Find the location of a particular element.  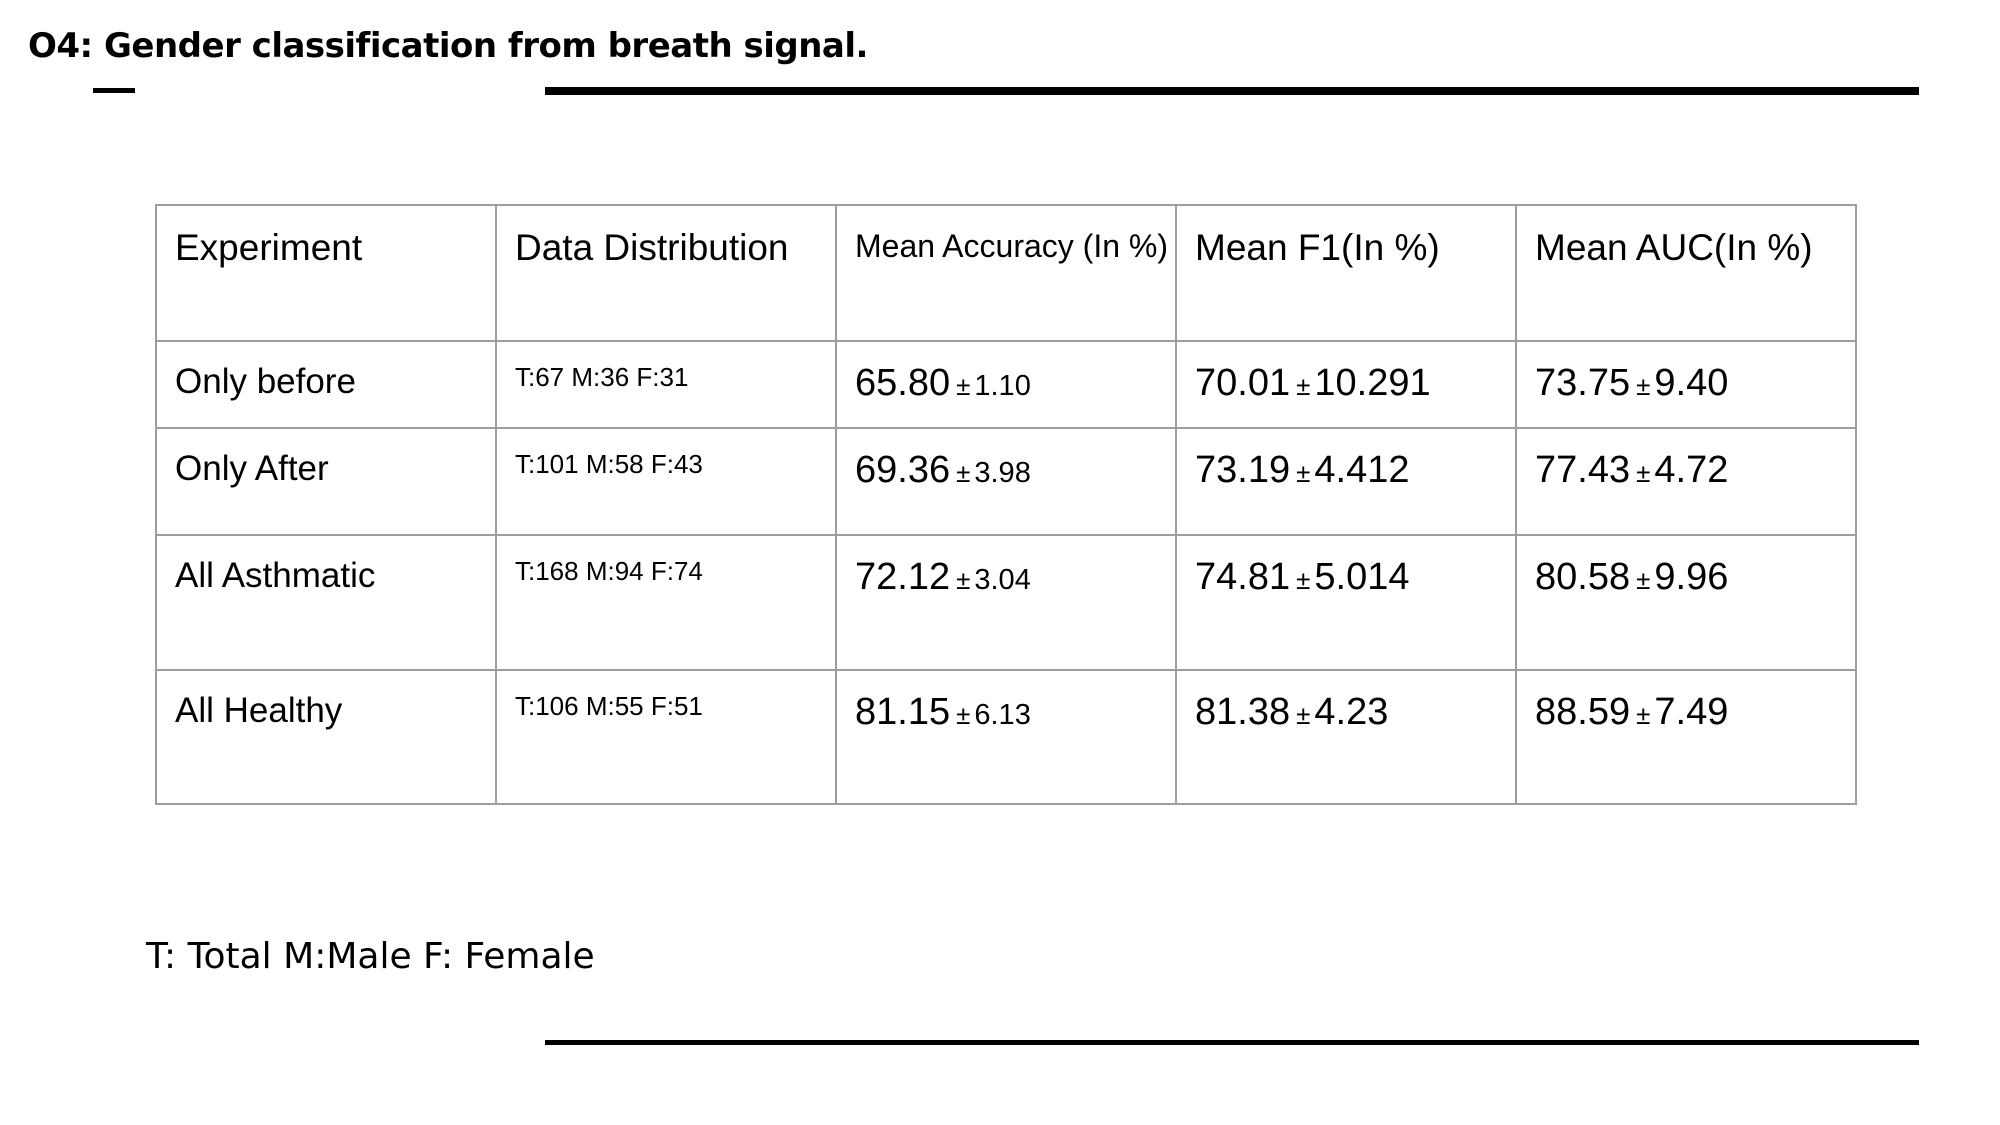

distribution-value: T:101 M:58 F:43 is located at coordinates (609, 464).